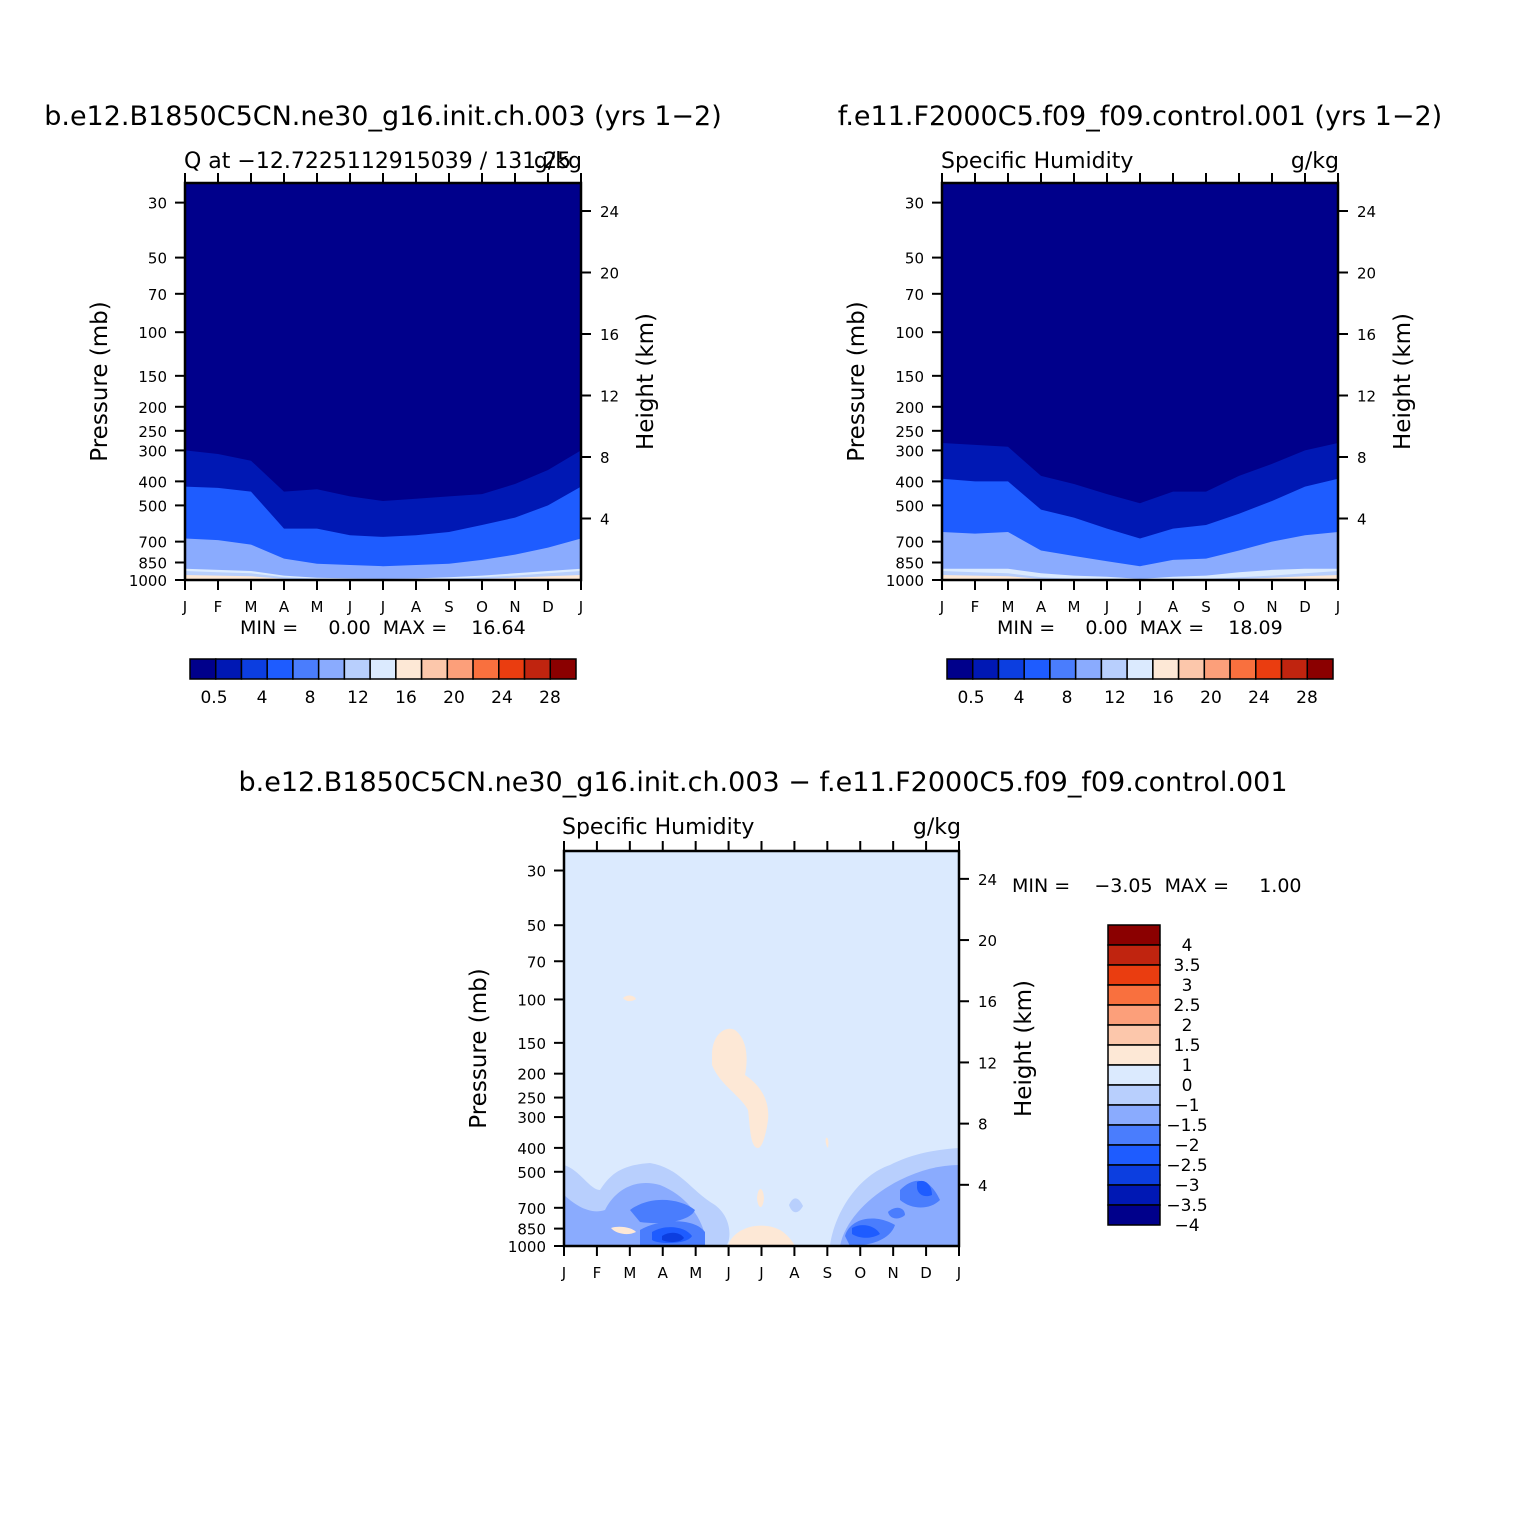  I want to click on y-tick-label: 700, so click(909, 543).